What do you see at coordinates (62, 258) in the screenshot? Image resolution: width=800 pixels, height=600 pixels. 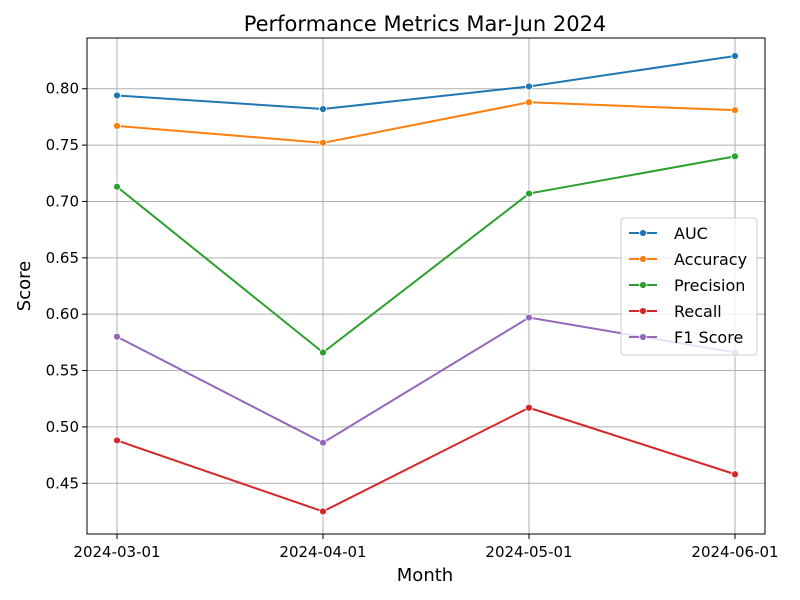 I see `y-tick-label: 0.65` at bounding box center [62, 258].